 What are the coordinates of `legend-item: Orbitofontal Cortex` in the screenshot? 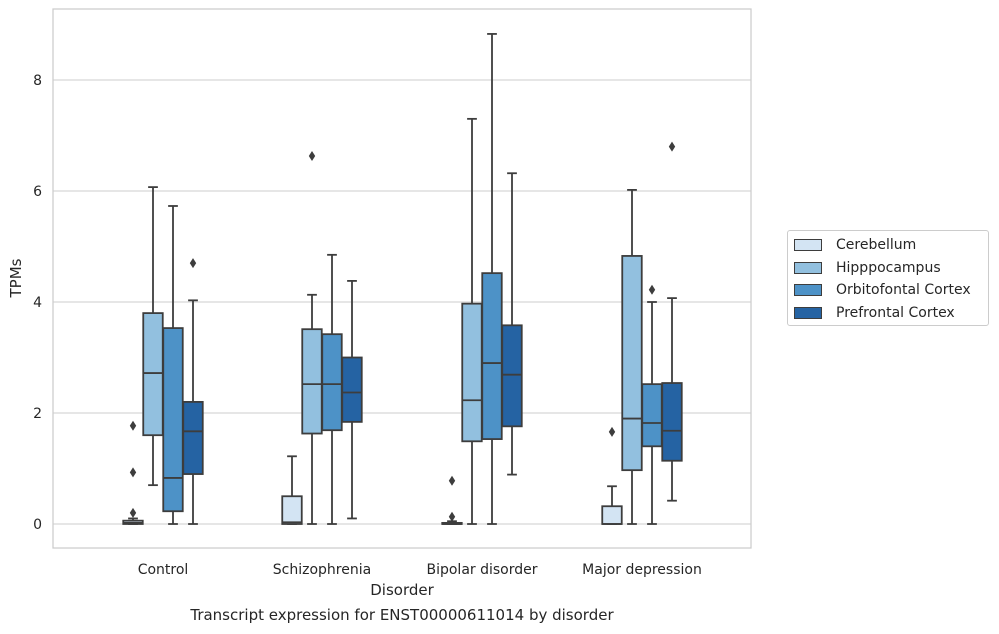 It's located at (882, 290).